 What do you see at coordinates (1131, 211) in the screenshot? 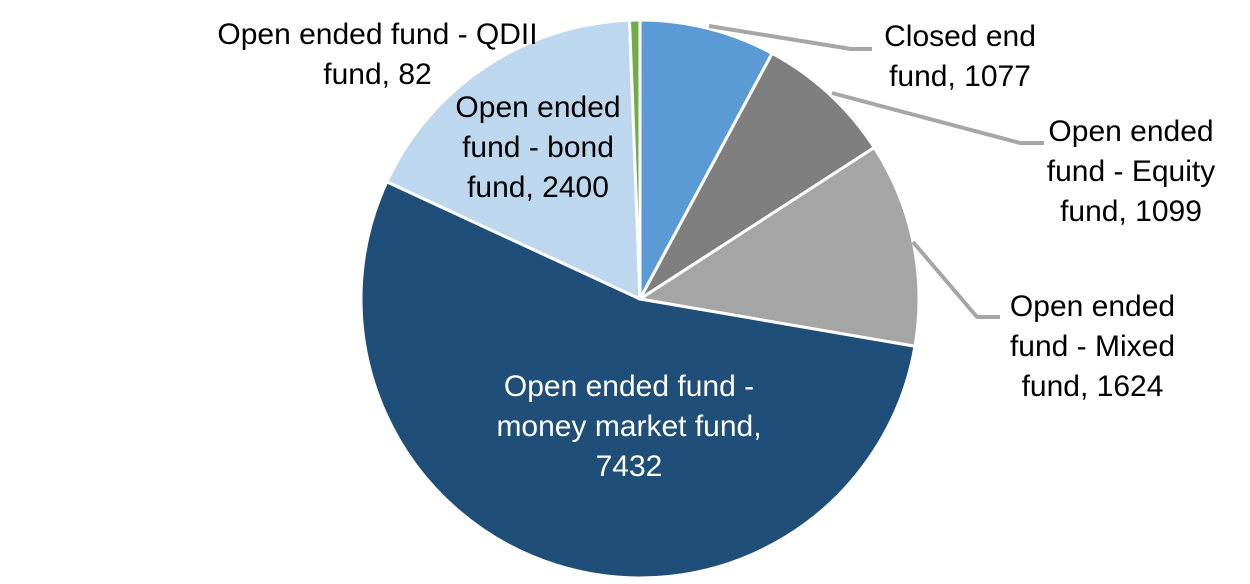
I see `data-label-line: fund, 1099` at bounding box center [1131, 211].